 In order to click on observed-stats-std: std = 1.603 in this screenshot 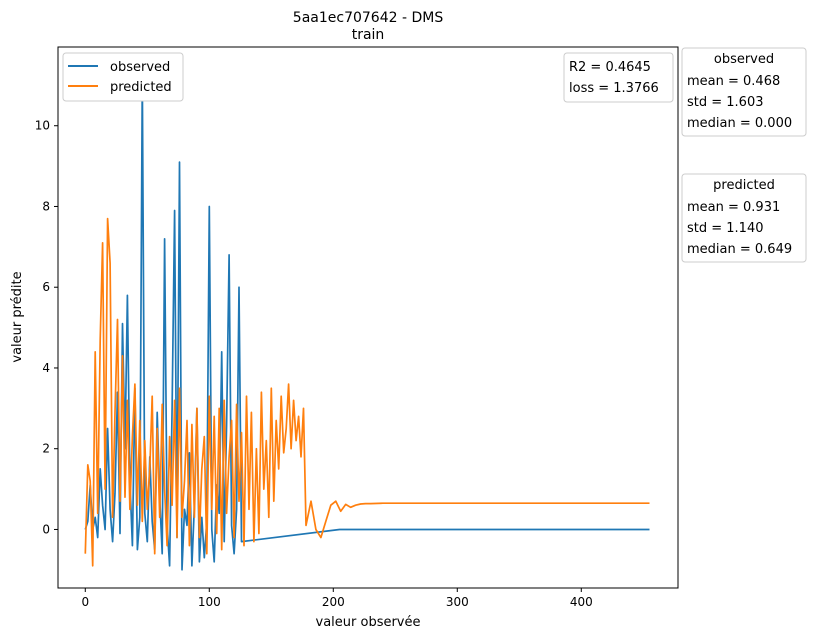, I will do `click(725, 102)`.